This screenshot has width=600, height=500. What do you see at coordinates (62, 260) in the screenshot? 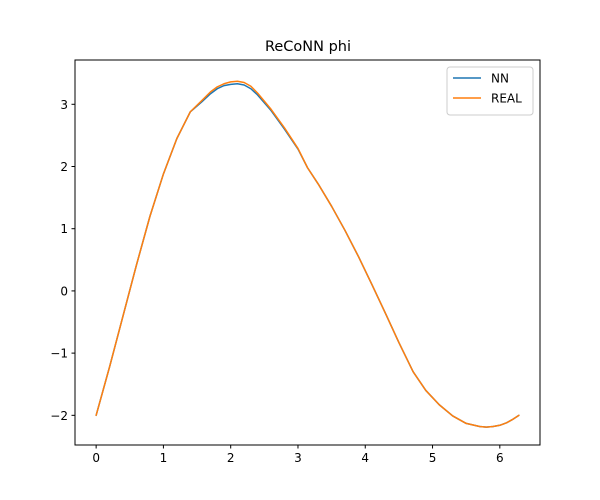
I see `y-axis-ticks: −2 −1 0 1 2 3` at bounding box center [62, 260].